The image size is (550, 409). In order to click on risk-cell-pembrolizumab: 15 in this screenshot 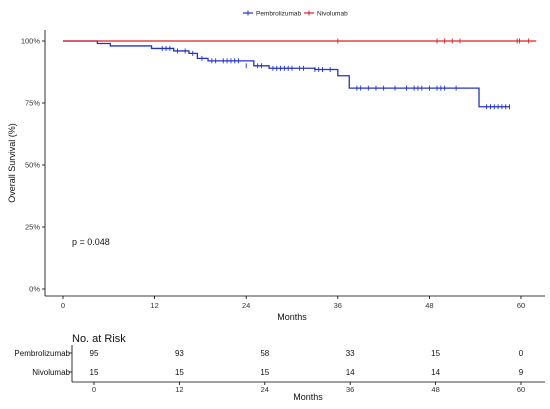, I will do `click(435, 353)`.